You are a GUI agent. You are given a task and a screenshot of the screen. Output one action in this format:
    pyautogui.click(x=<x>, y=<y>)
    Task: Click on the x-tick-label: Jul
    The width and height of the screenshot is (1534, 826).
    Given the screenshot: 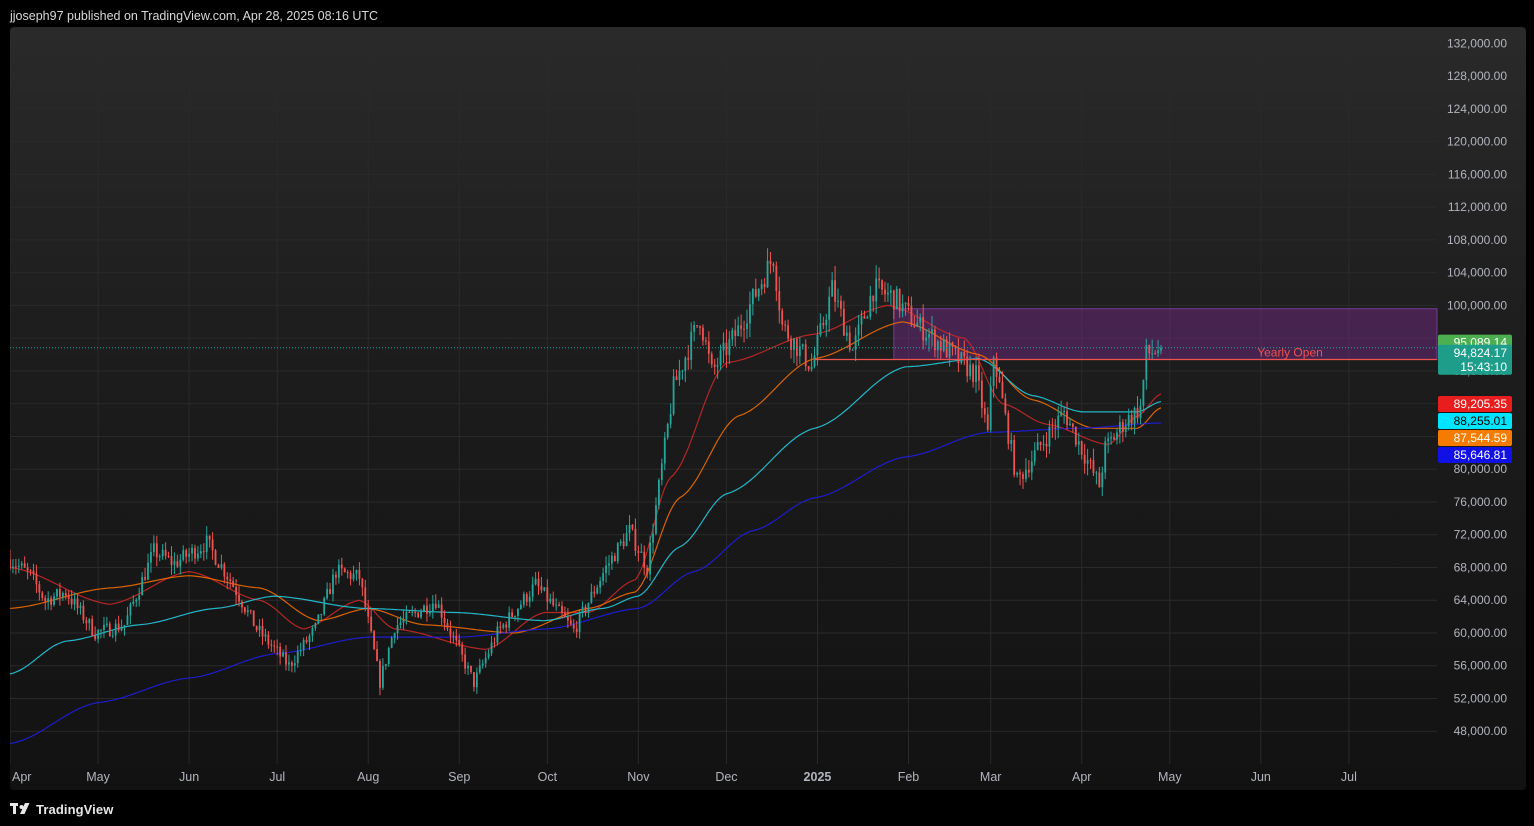 What is the action you would take?
    pyautogui.click(x=1349, y=777)
    